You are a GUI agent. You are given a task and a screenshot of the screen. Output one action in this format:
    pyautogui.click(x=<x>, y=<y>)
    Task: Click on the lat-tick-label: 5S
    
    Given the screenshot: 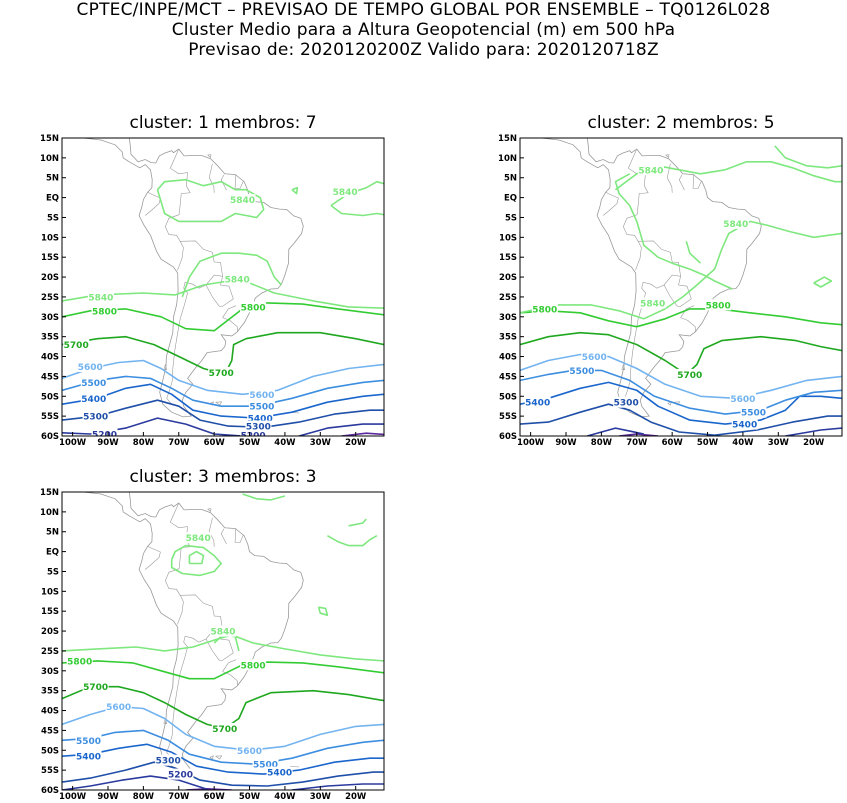 What is the action you would take?
    pyautogui.click(x=511, y=219)
    